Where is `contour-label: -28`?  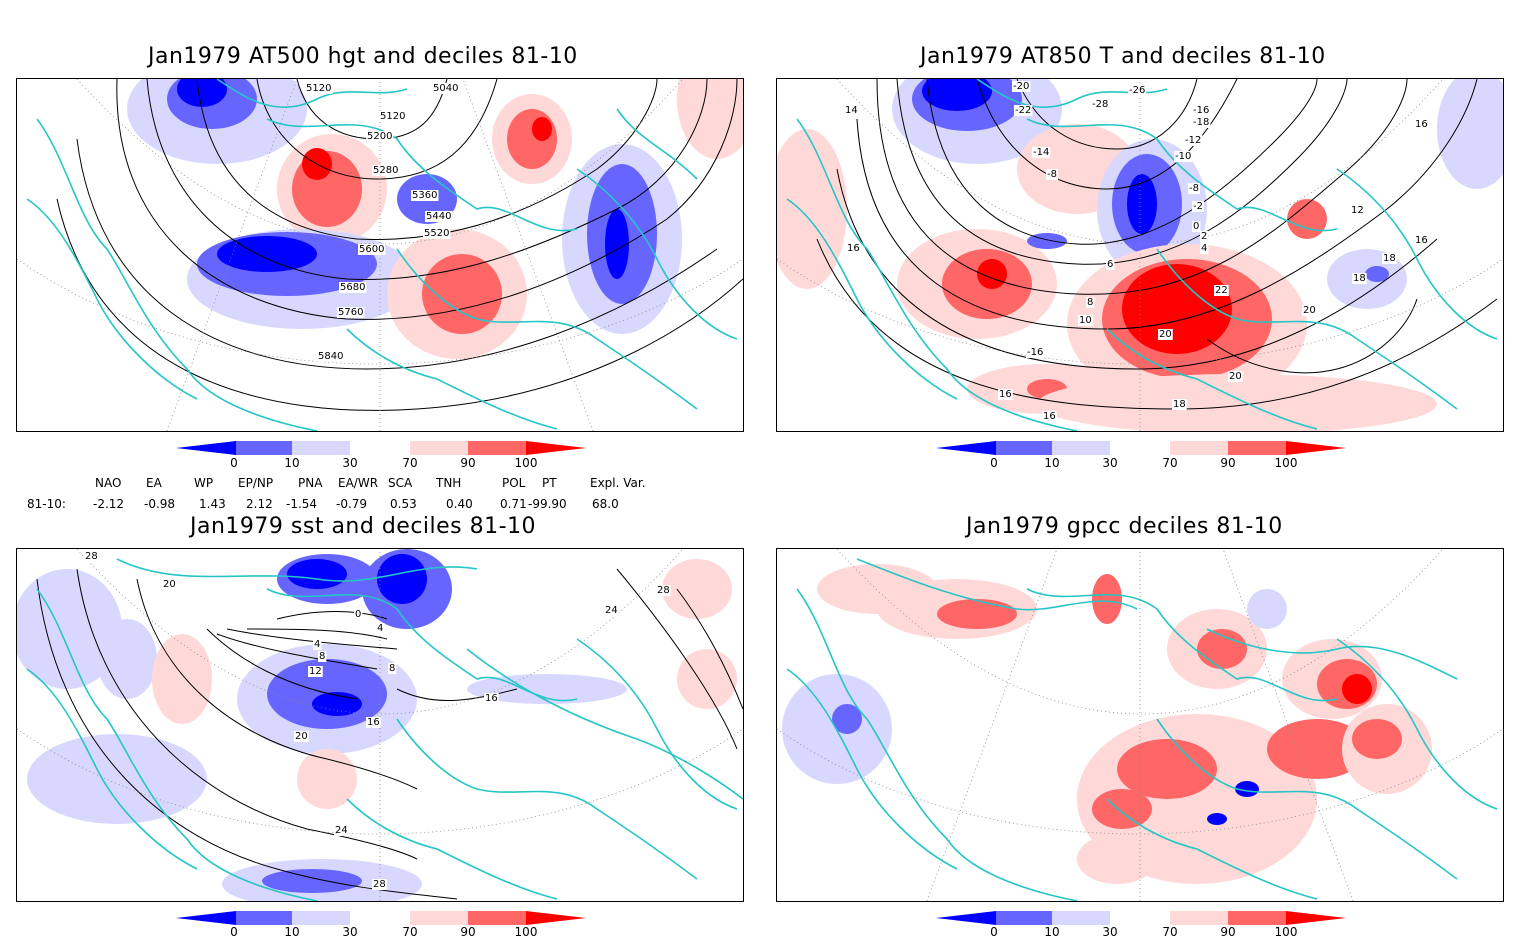
contour-label: -28 is located at coordinates (1100, 104).